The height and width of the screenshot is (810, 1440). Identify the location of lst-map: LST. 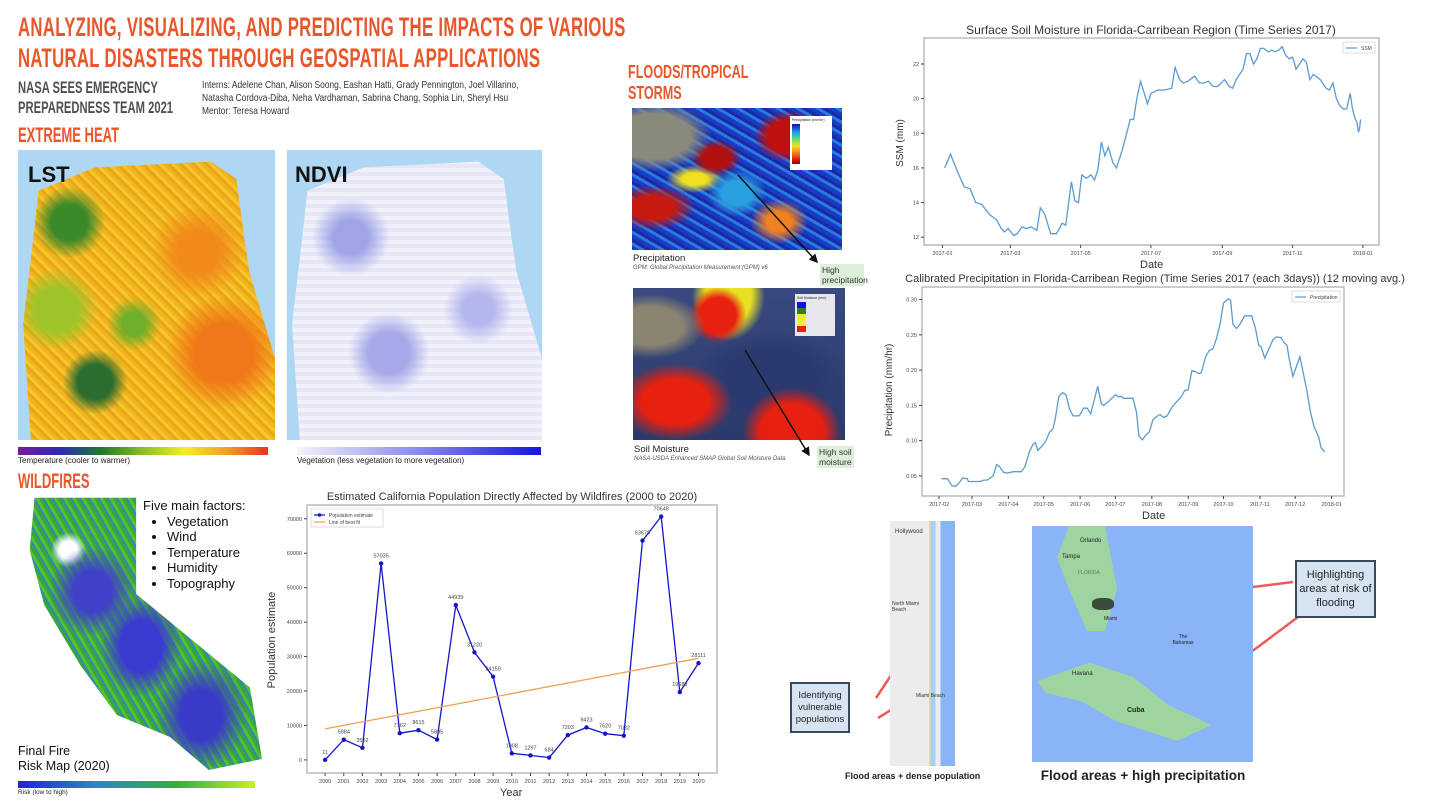
(146, 295).